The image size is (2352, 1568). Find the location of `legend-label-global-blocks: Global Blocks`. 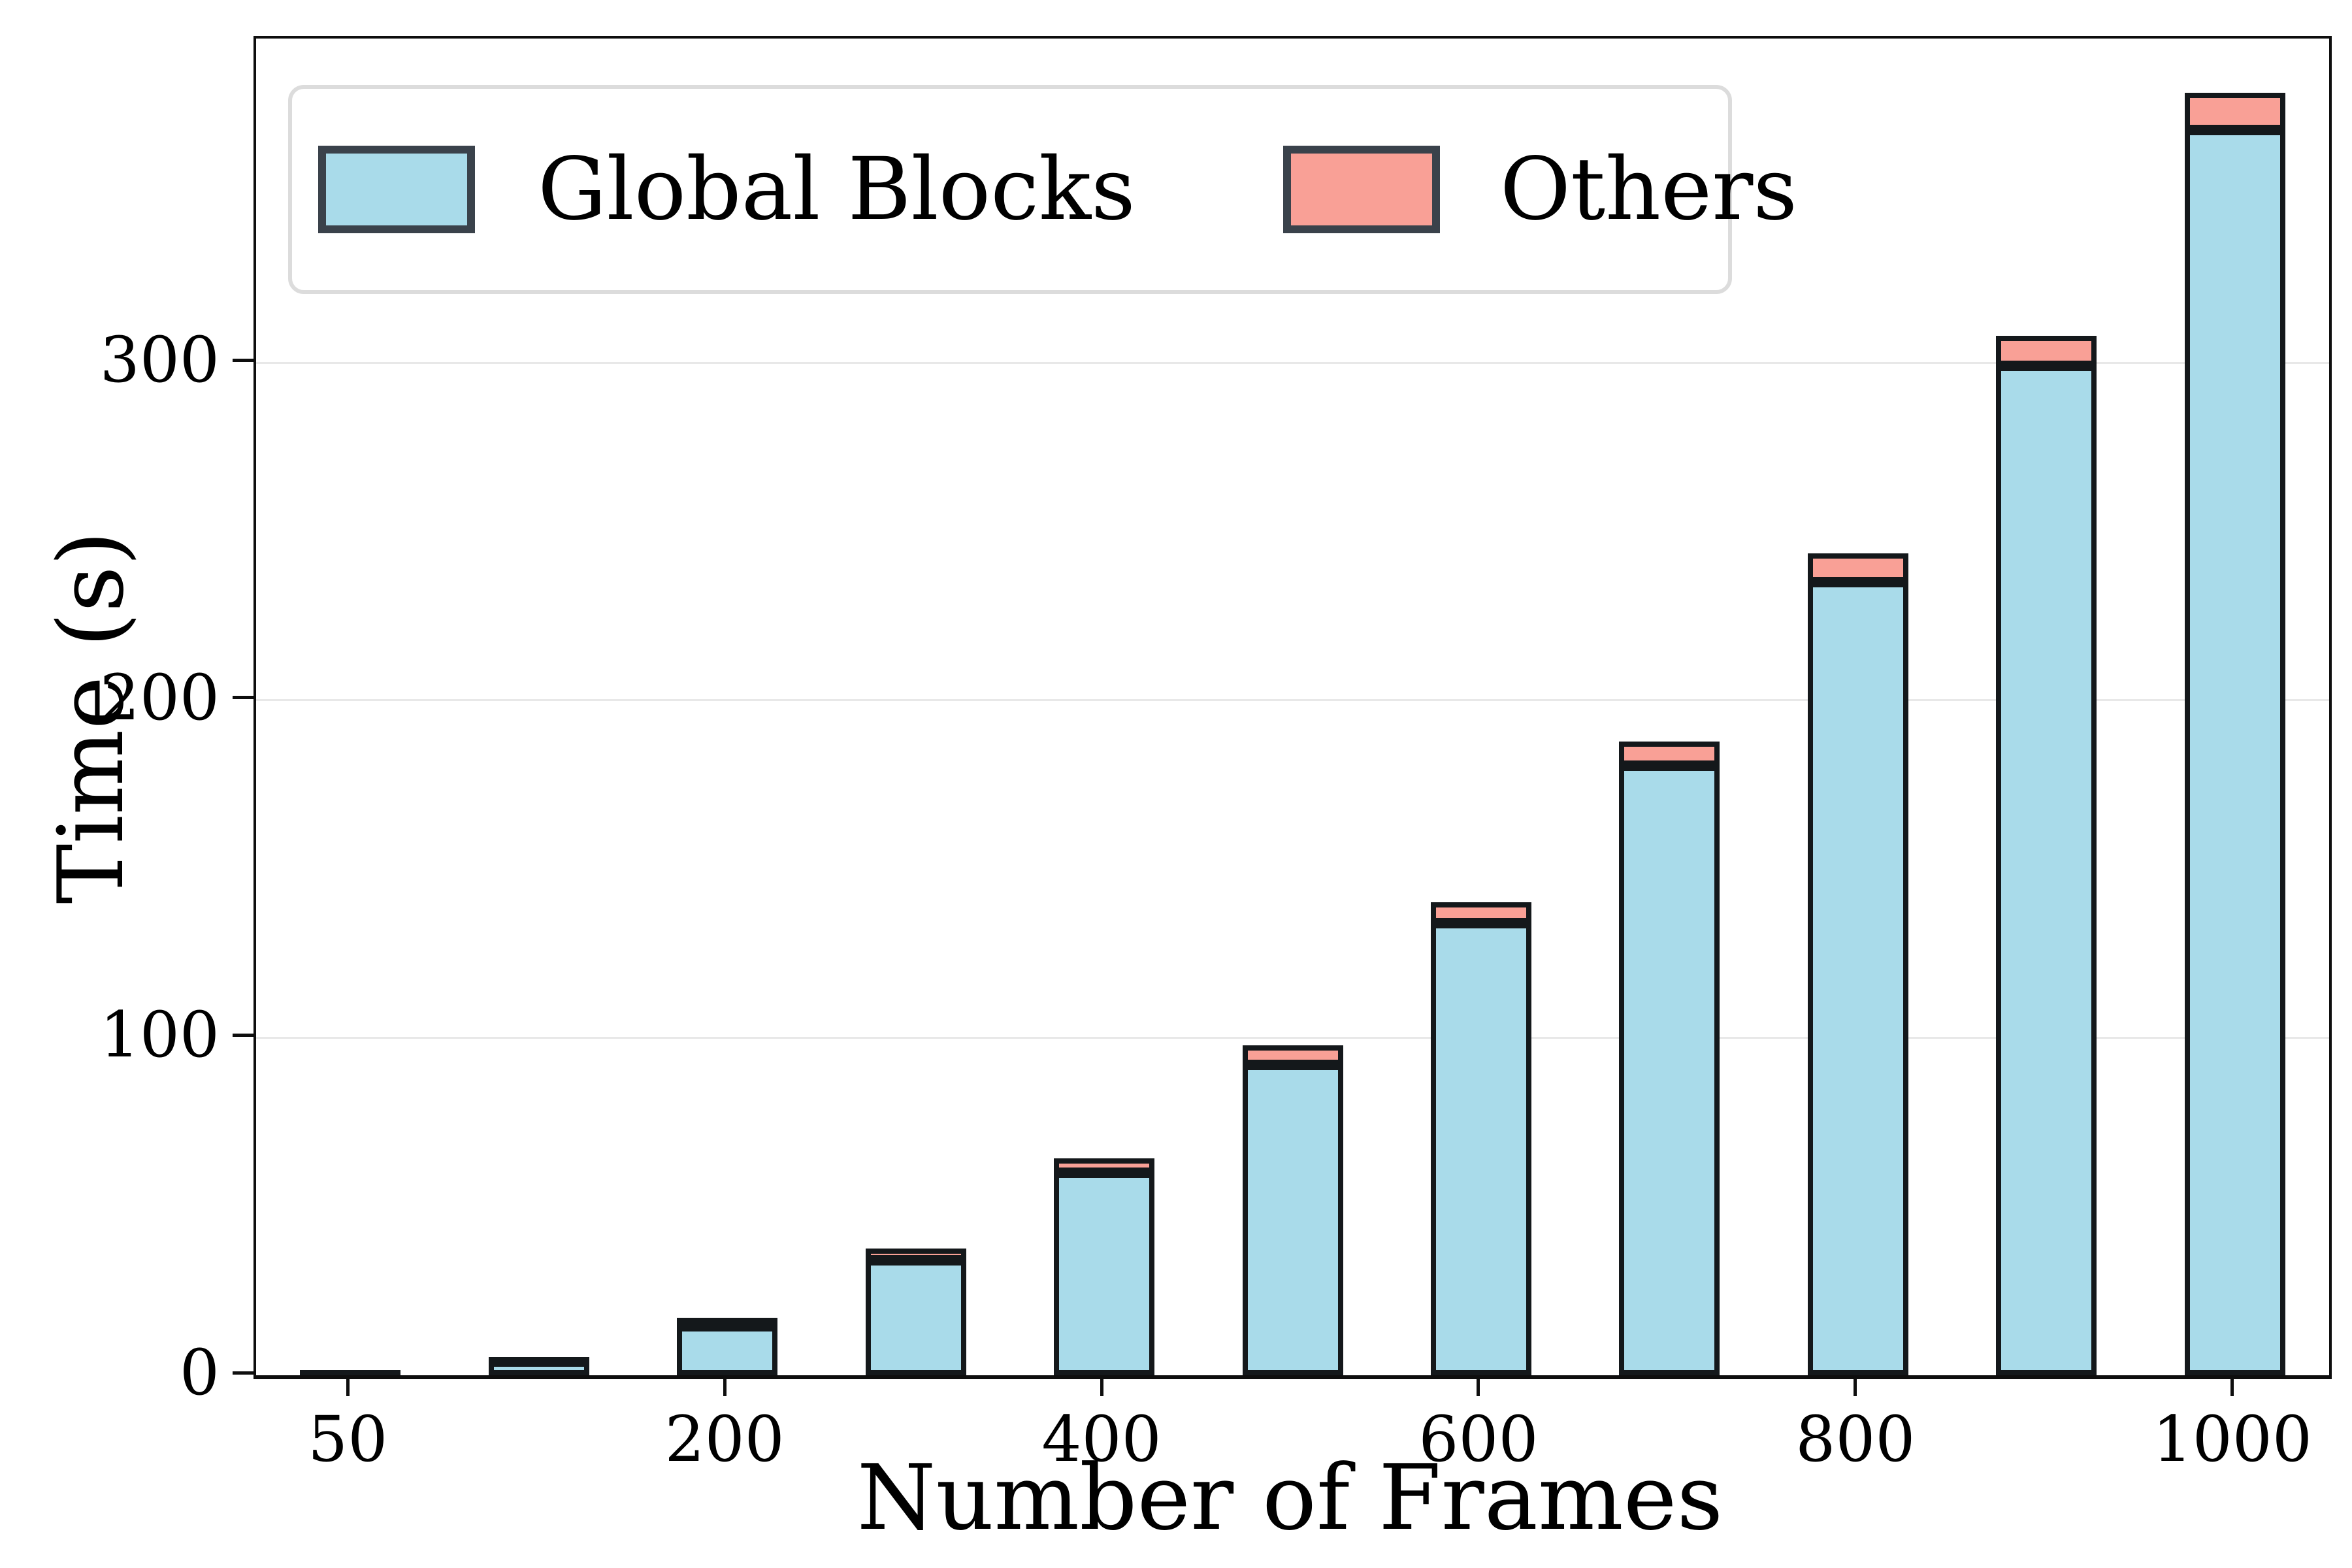

legend-label-global-blocks: Global Blocks is located at coordinates (836, 189).